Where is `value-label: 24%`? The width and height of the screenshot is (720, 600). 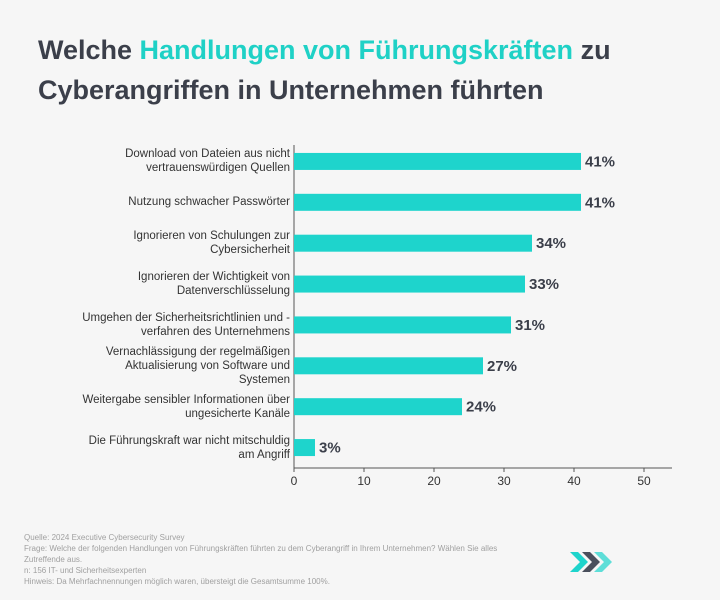
value-label: 24% is located at coordinates (481, 407).